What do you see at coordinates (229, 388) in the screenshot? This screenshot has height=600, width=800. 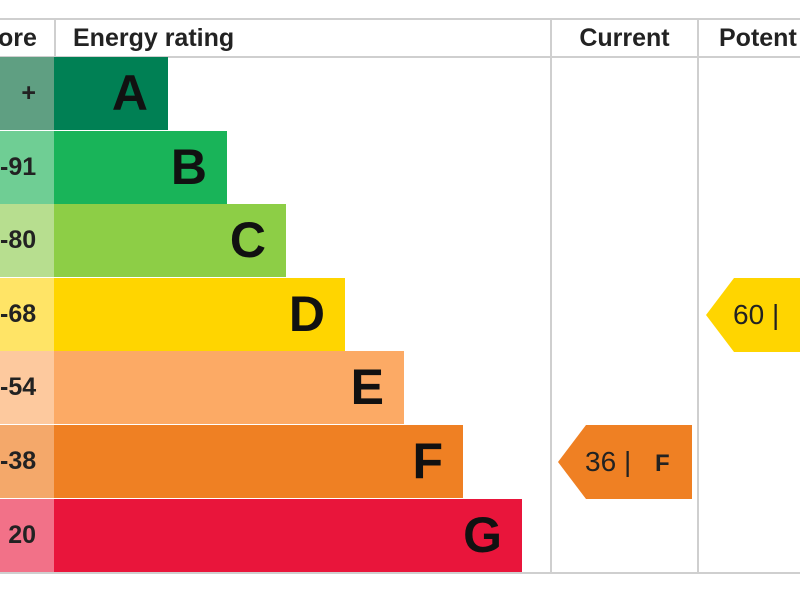 I see `band-bar-e: E` at bounding box center [229, 388].